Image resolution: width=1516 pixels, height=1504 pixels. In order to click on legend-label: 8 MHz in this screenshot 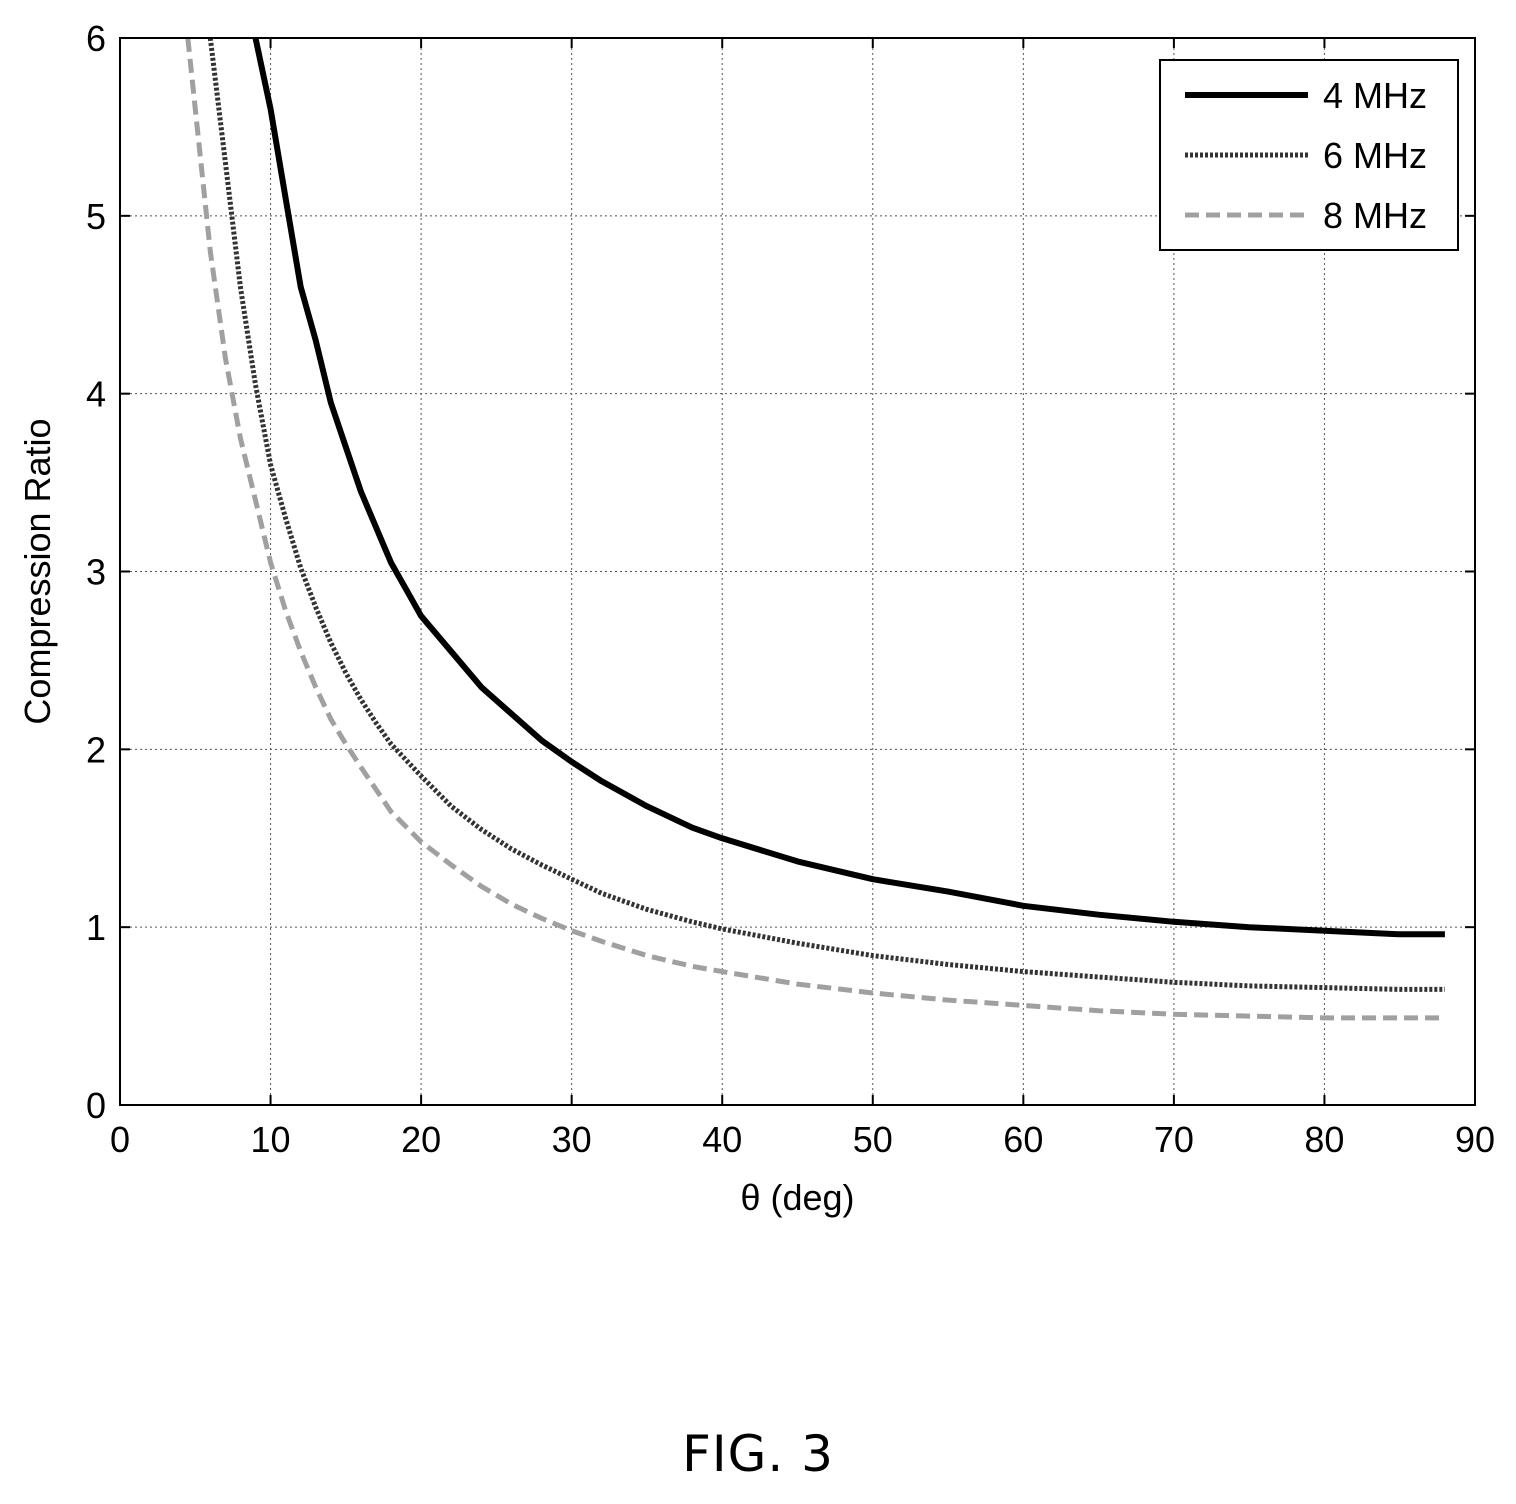, I will do `click(1375, 215)`.